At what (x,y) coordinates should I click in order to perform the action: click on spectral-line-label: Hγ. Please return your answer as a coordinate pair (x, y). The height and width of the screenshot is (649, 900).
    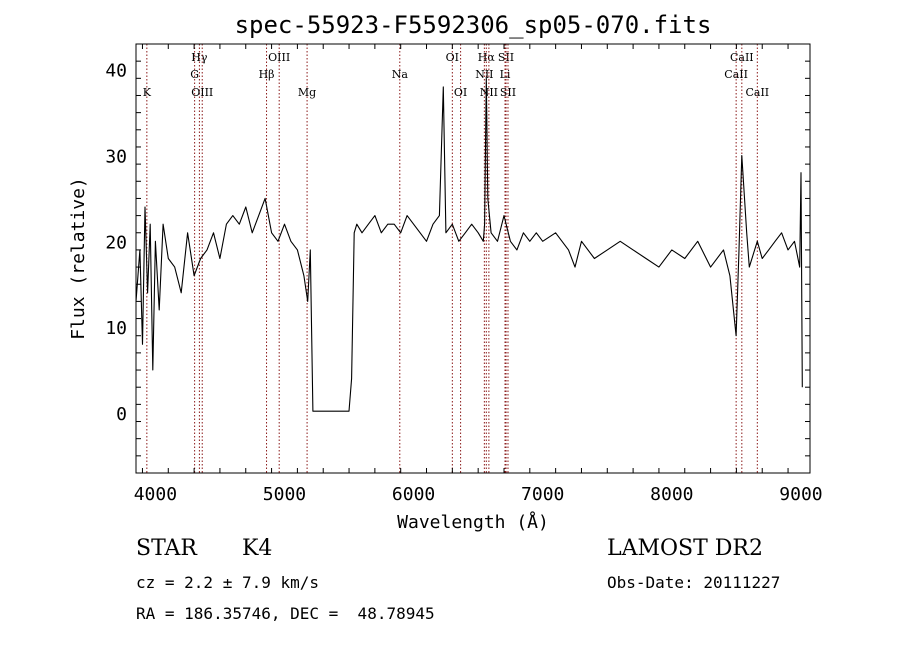
    Looking at the image, I should click on (199, 57).